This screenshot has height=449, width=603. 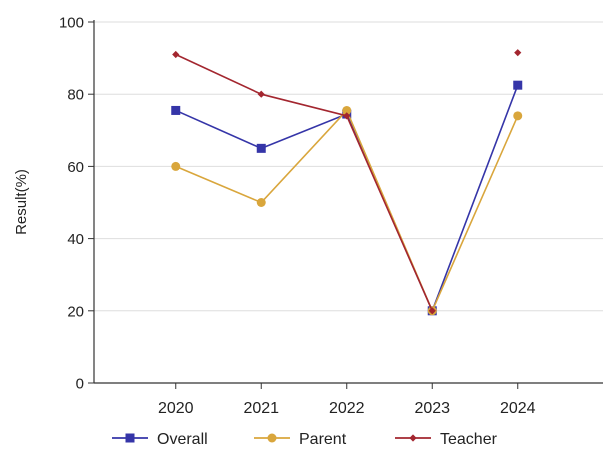 I want to click on legend-item-parent: Parent, so click(x=300, y=439).